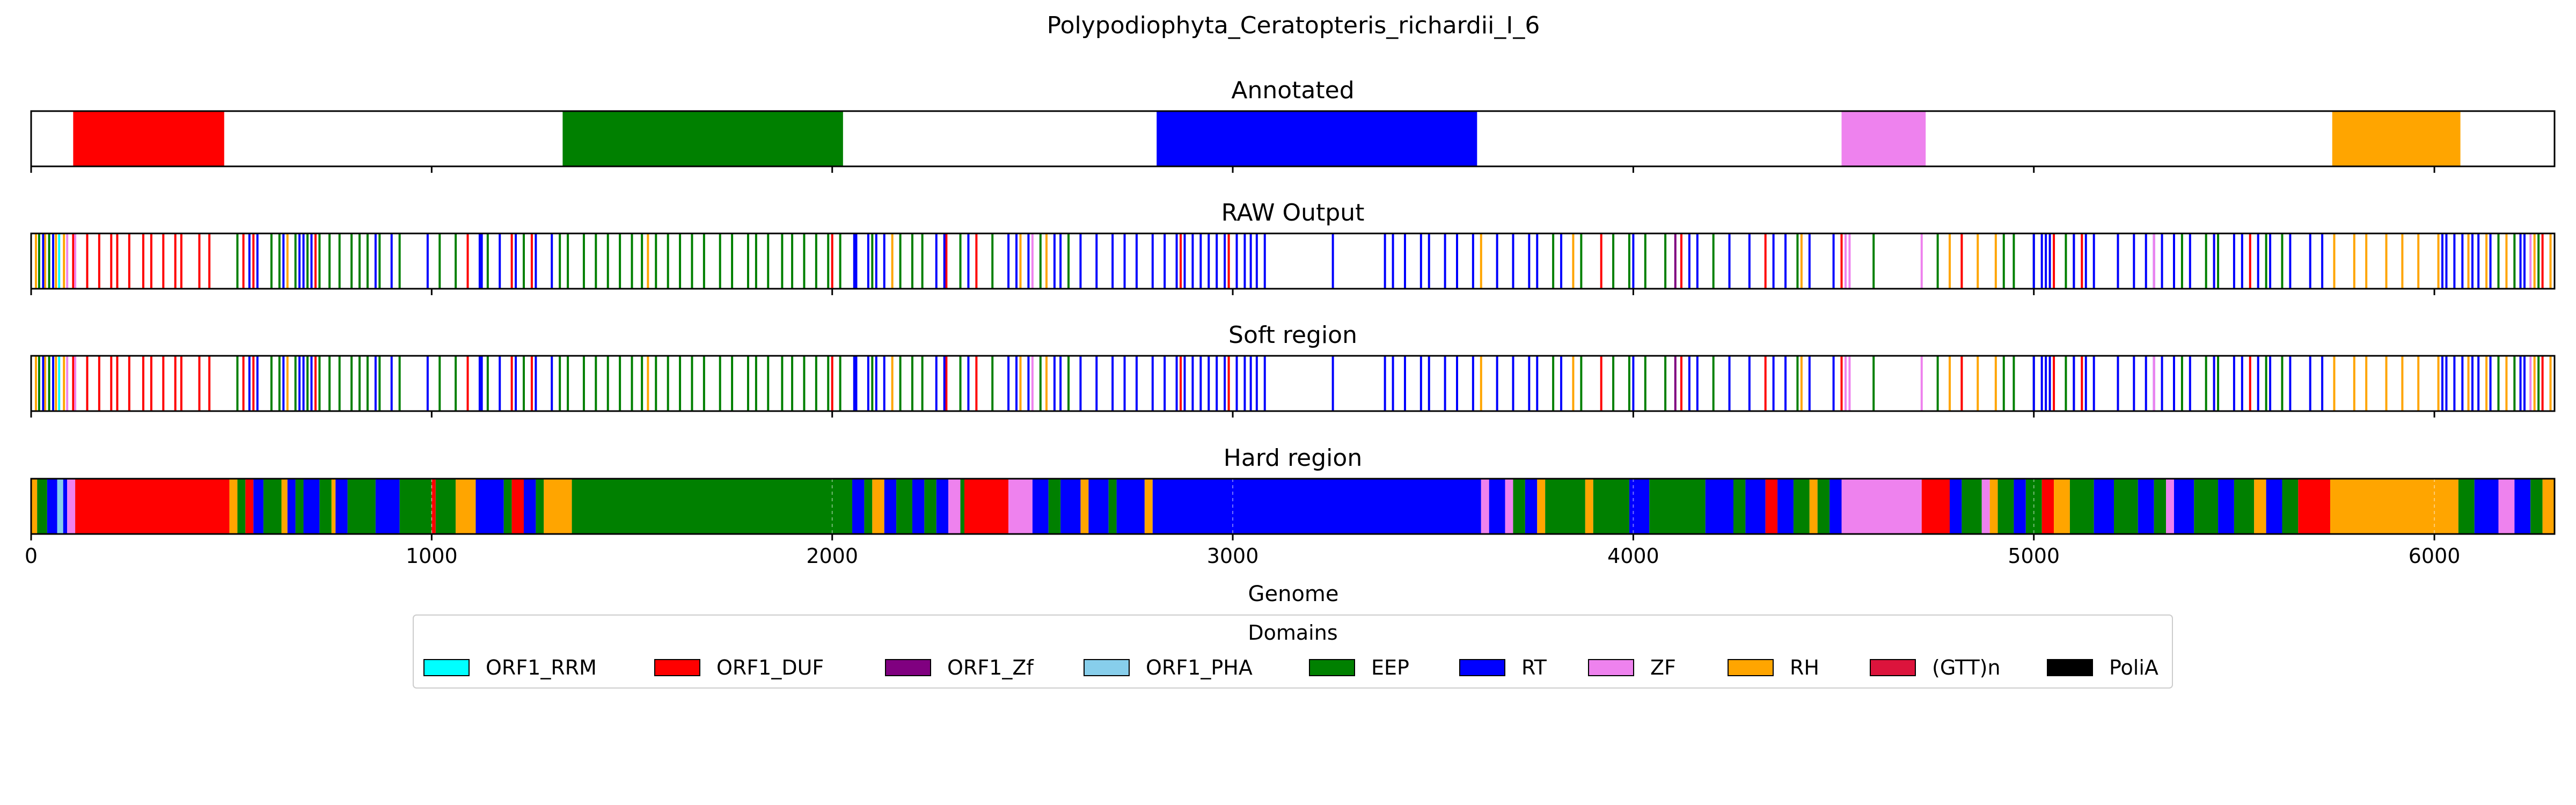 The image size is (2576, 805). What do you see at coordinates (770, 667) in the screenshot?
I see `legend-label: ORF1_DUF` at bounding box center [770, 667].